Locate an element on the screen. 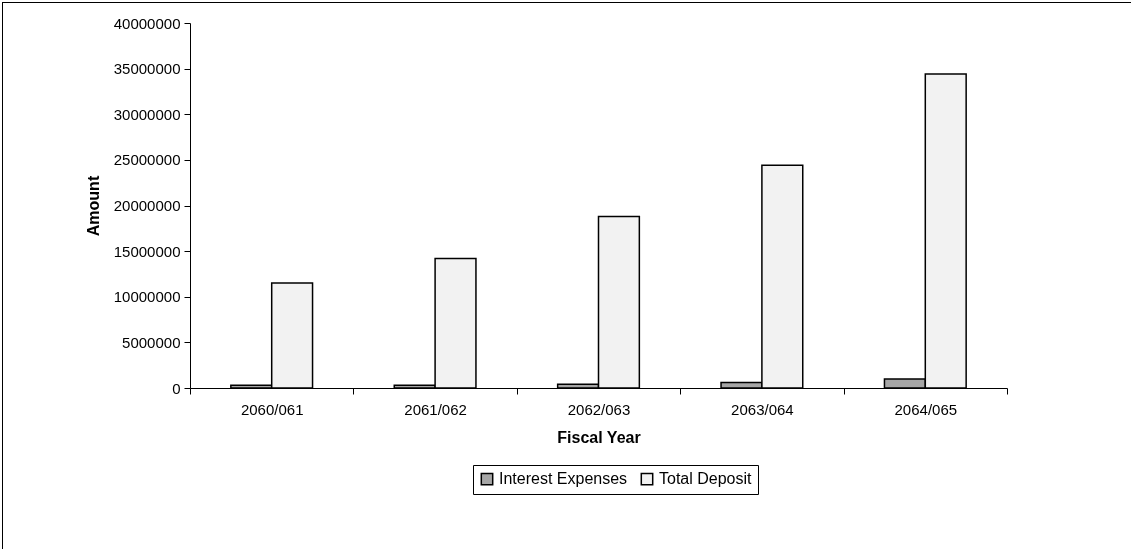 Image resolution: width=1133 pixels, height=551 pixels. y-axis-title: Amount is located at coordinates (93, 206).